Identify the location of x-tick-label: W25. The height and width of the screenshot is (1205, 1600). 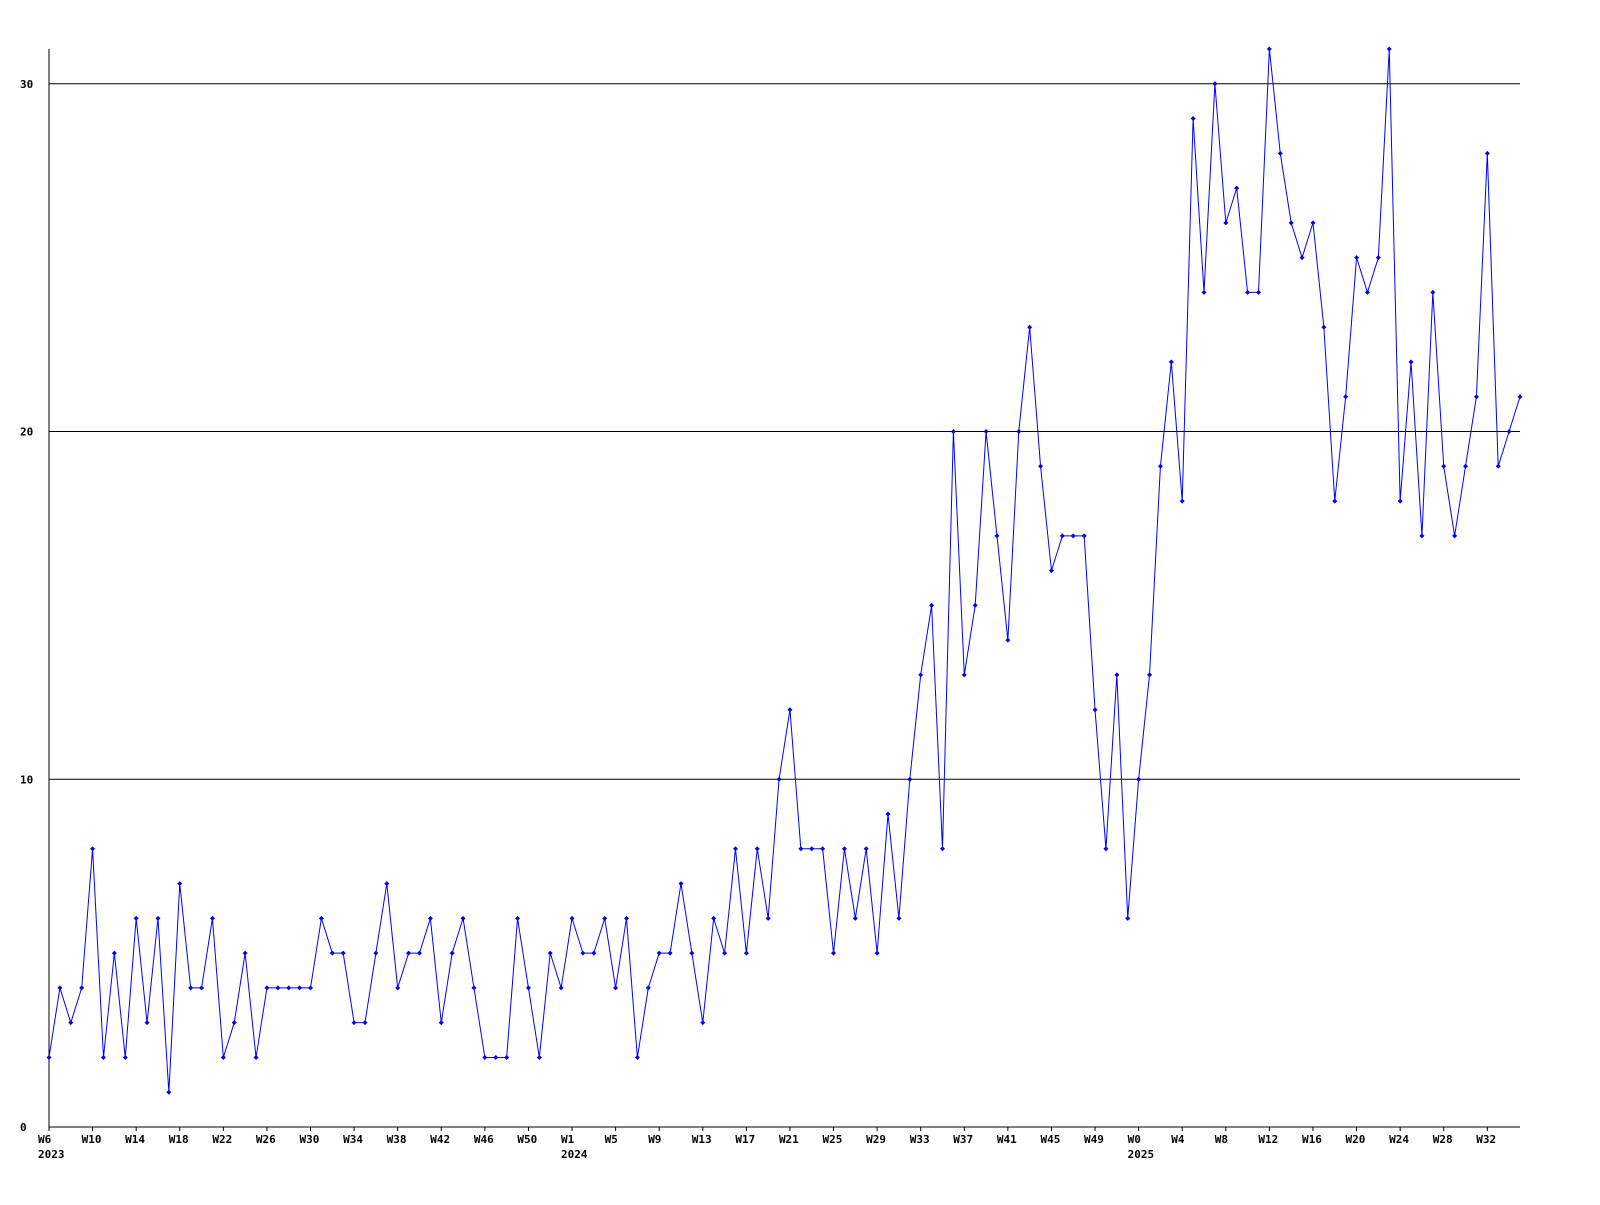
(833, 1139).